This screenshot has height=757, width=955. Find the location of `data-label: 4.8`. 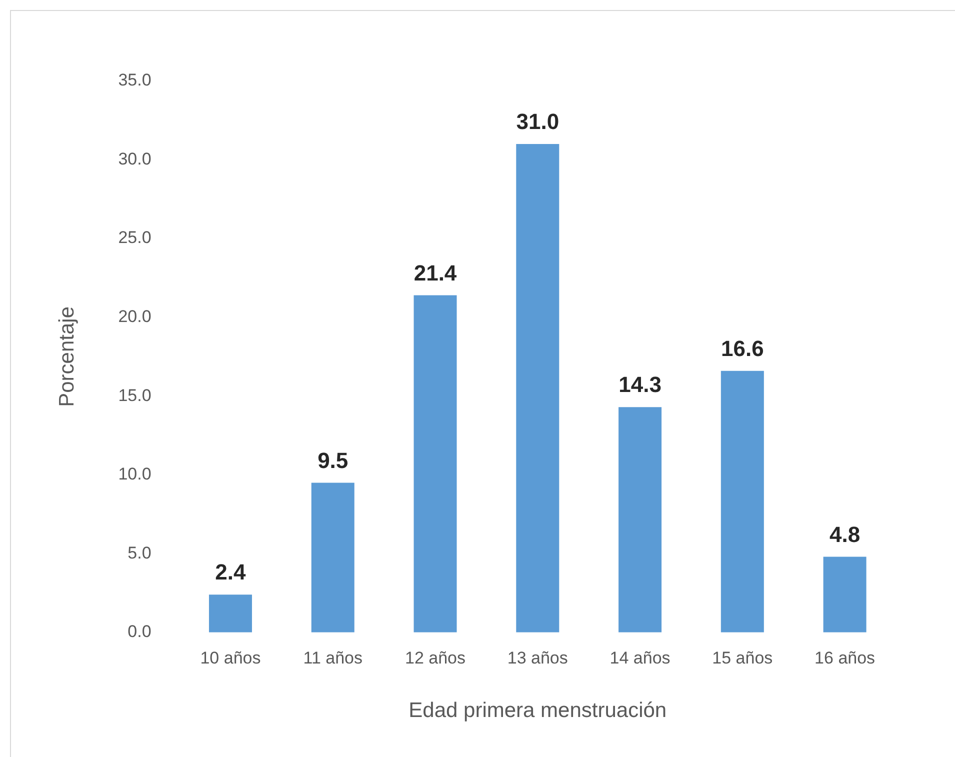

data-label: 4.8 is located at coordinates (845, 534).